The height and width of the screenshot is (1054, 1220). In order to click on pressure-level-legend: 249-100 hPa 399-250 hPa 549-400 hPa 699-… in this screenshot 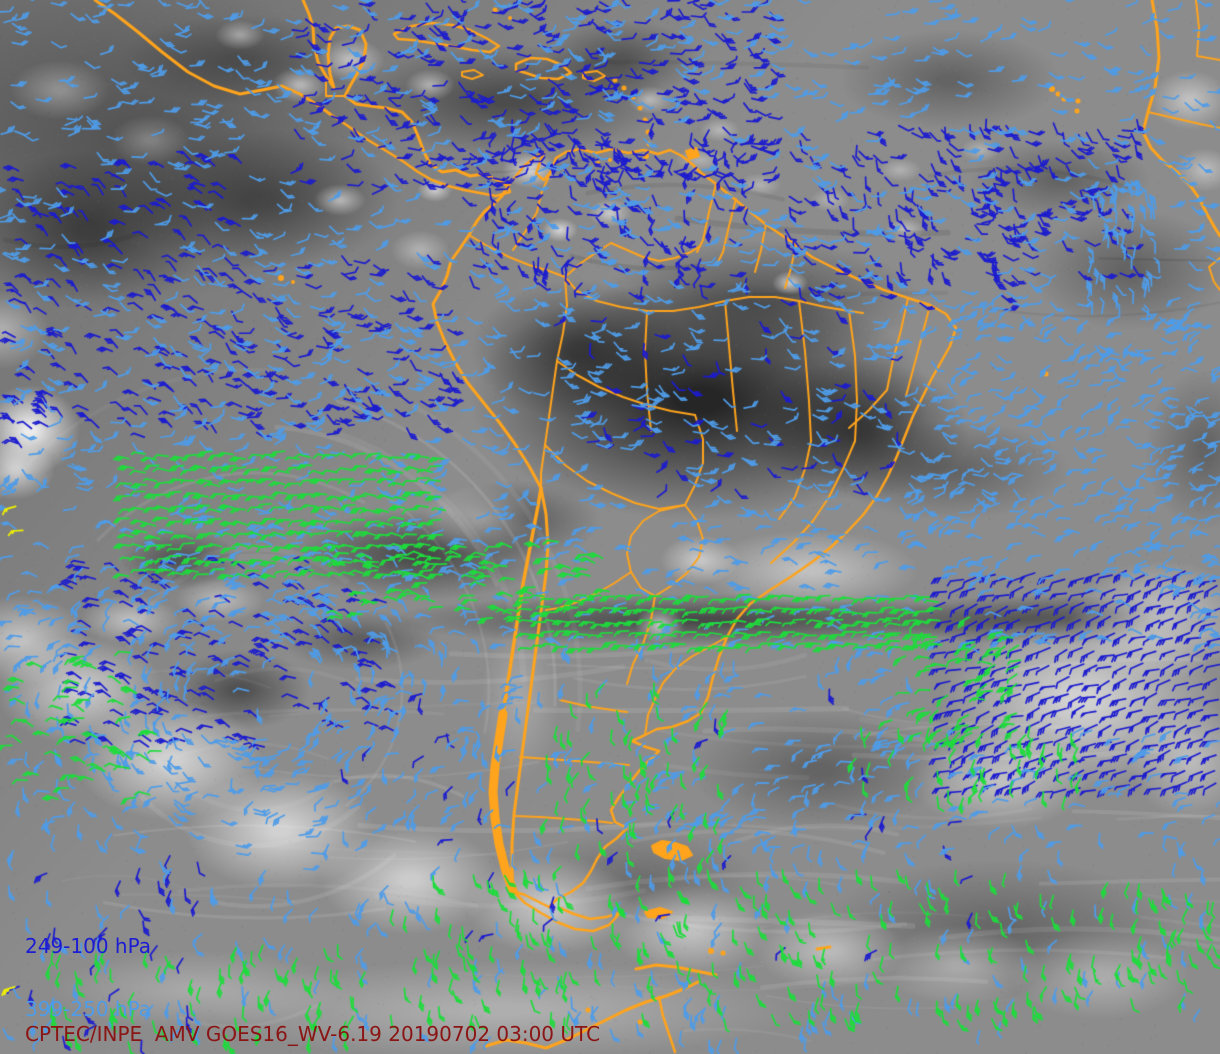, I will do `click(94, 974)`.